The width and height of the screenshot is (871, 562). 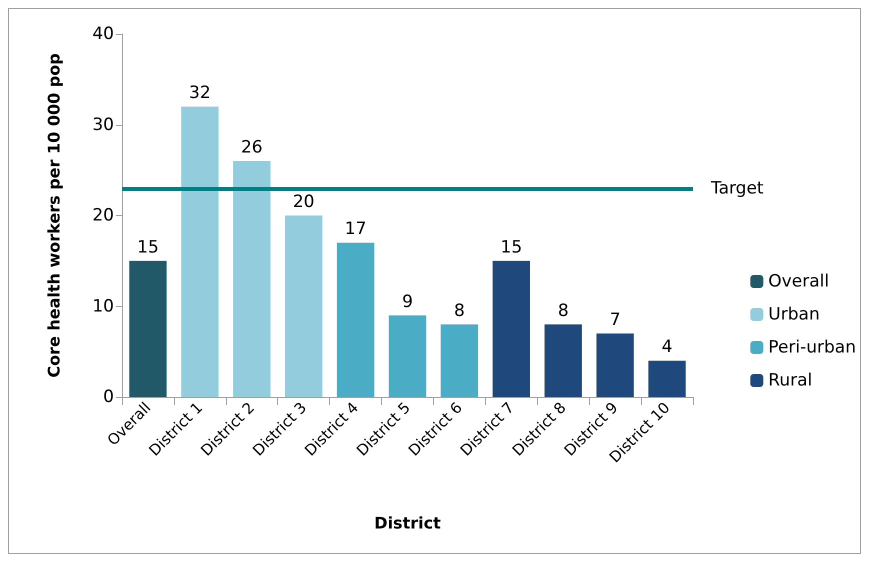 What do you see at coordinates (812, 348) in the screenshot?
I see `legend-label: Peri-urban` at bounding box center [812, 348].